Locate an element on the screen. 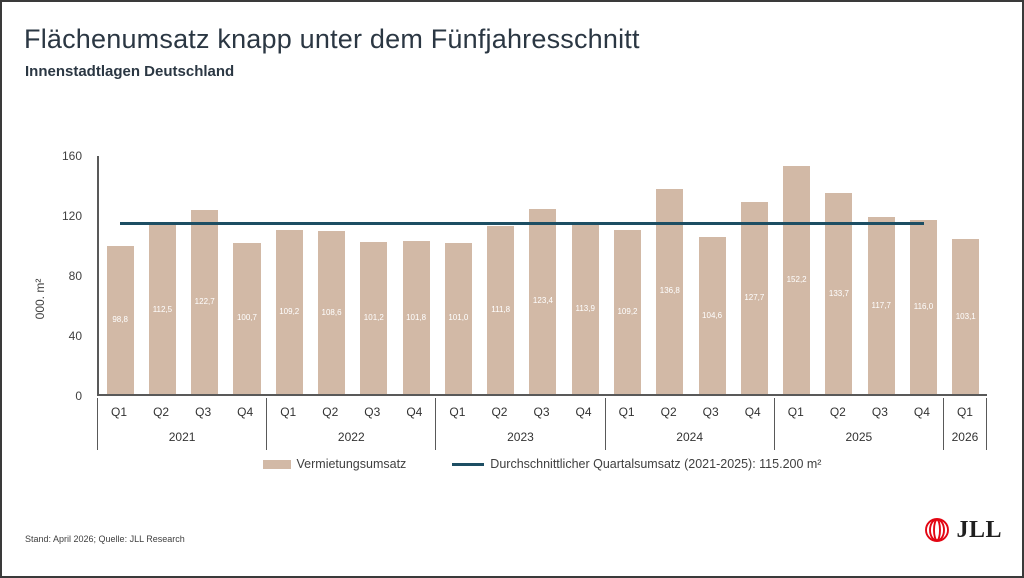 The width and height of the screenshot is (1024, 578). bar-cell-2023-Q3: 123,4 is located at coordinates (543, 275).